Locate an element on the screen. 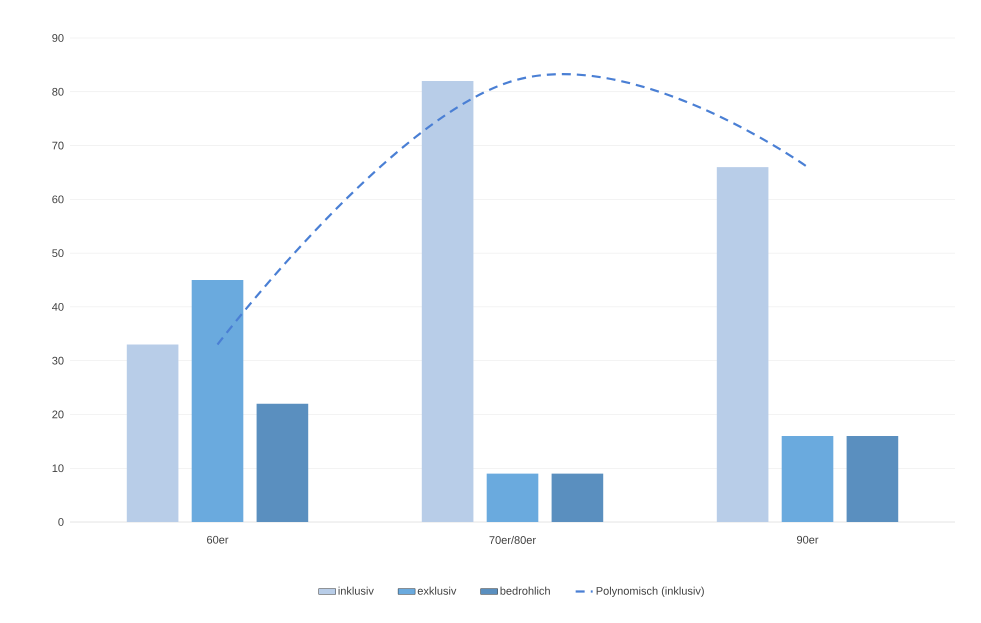 The height and width of the screenshot is (623, 981). y-tick-label: 50 is located at coordinates (58, 253).